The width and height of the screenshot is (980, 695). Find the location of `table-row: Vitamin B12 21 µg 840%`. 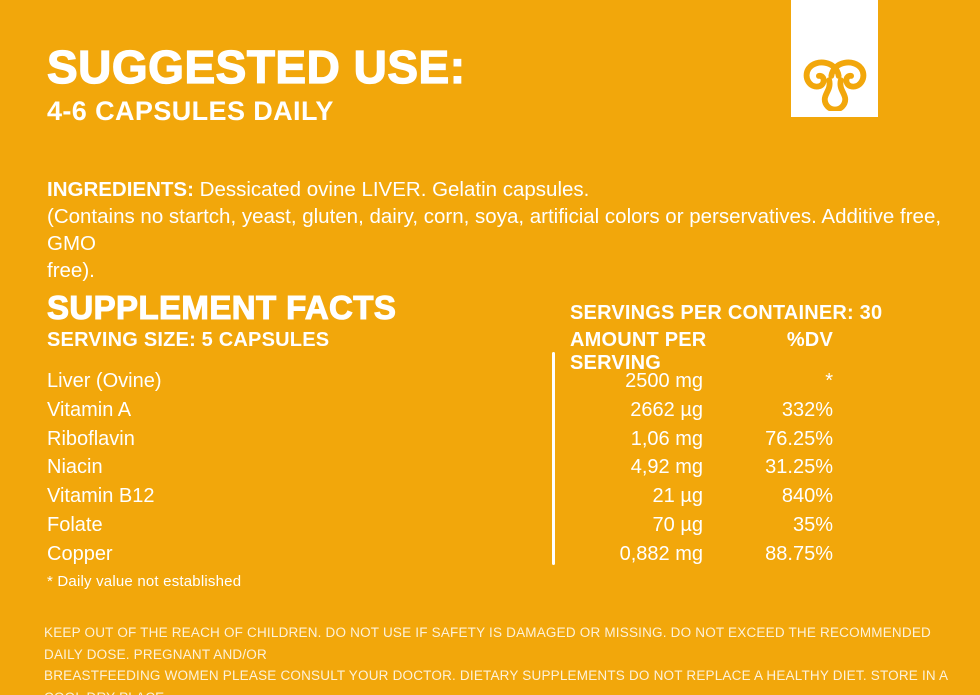

table-row: Vitamin B12 21 µg 840% is located at coordinates (490, 496).